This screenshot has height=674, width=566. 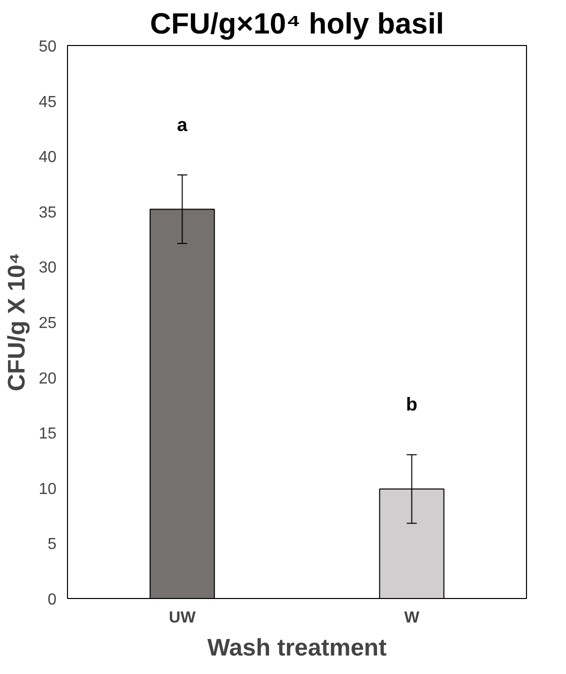 I want to click on chart-title: CFU/g×10⁴ holy basil, so click(x=297, y=24).